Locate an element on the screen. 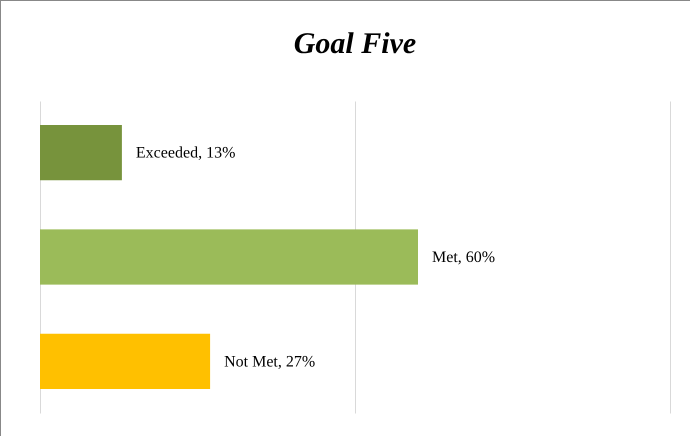 The image size is (697, 442). data-label: Exceeded, 13% is located at coordinates (186, 153).